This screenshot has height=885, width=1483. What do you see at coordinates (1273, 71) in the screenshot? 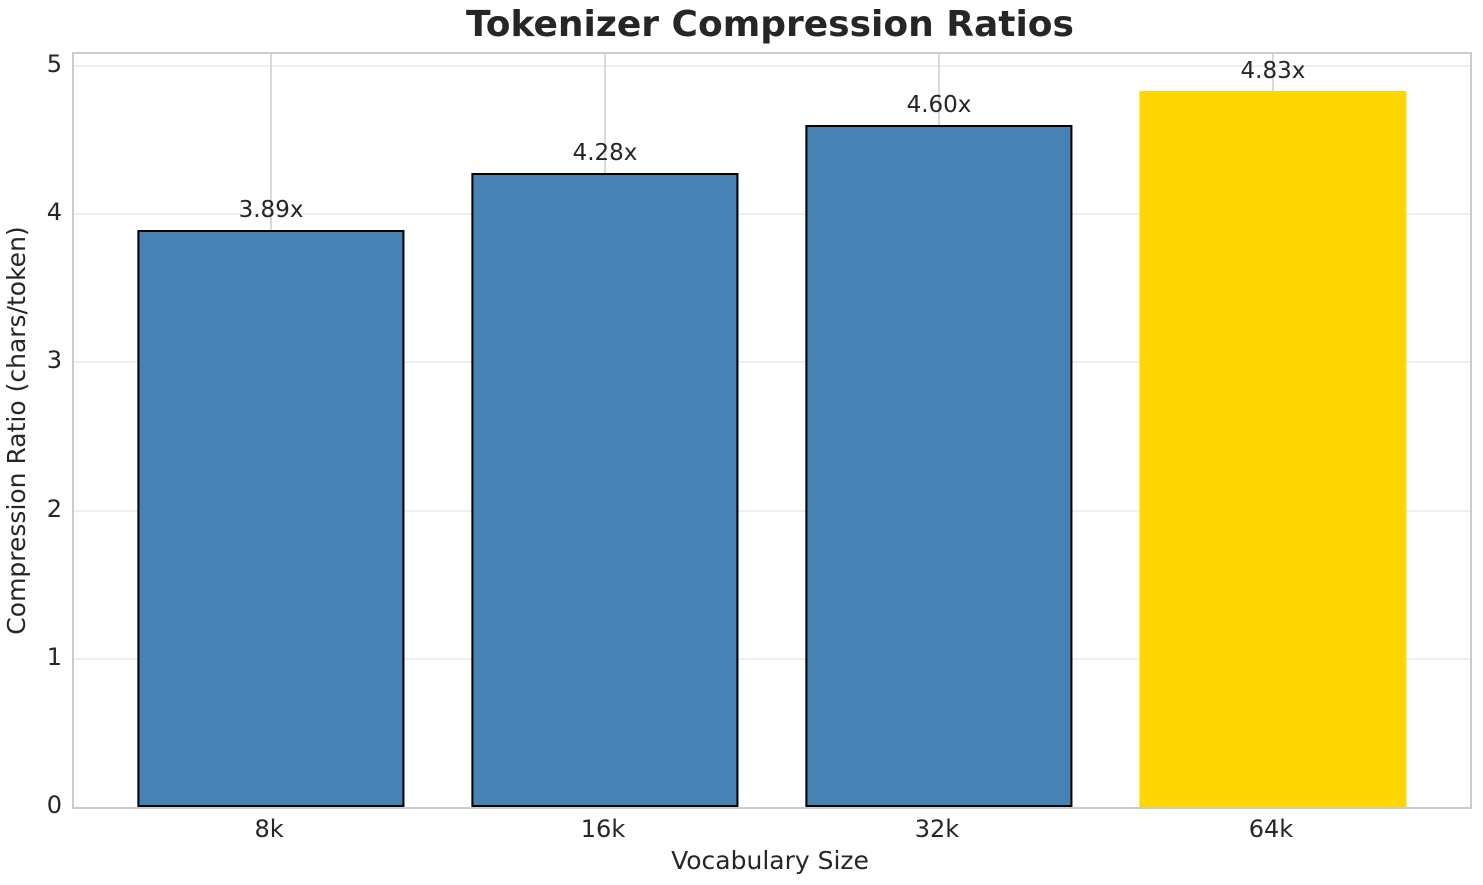
I see `bar-value-label: 4.83x` at bounding box center [1273, 71].